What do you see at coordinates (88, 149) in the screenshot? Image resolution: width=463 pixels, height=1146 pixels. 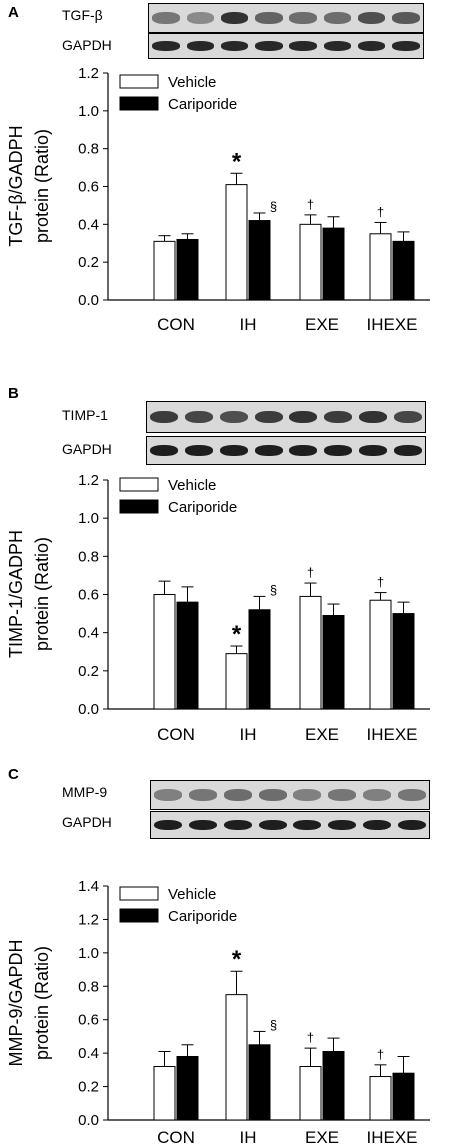 I see `y-tick-label: 0.8` at bounding box center [88, 149].